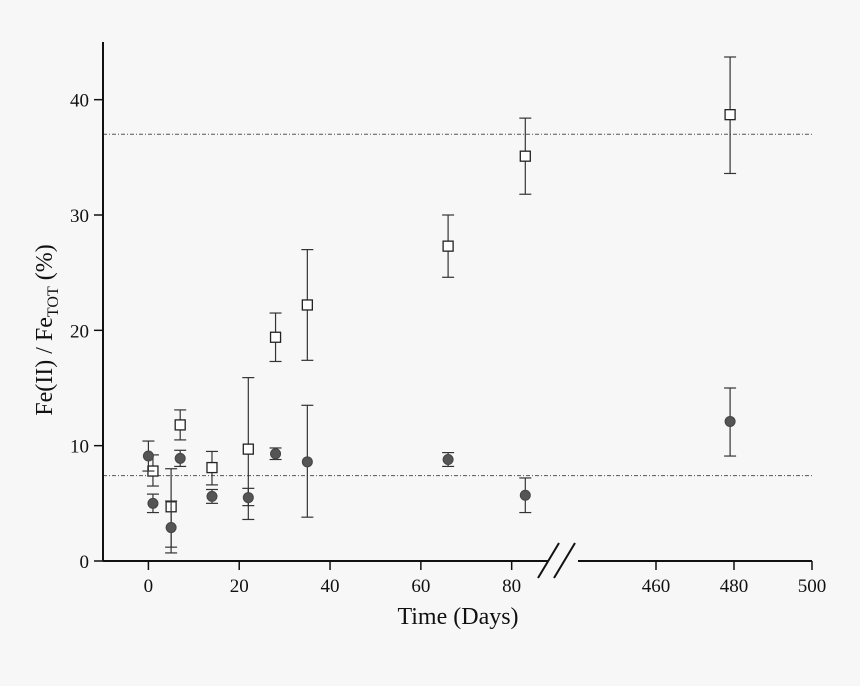 This screenshot has height=686, width=860. What do you see at coordinates (511, 586) in the screenshot?
I see `x-tick-label: 80` at bounding box center [511, 586].